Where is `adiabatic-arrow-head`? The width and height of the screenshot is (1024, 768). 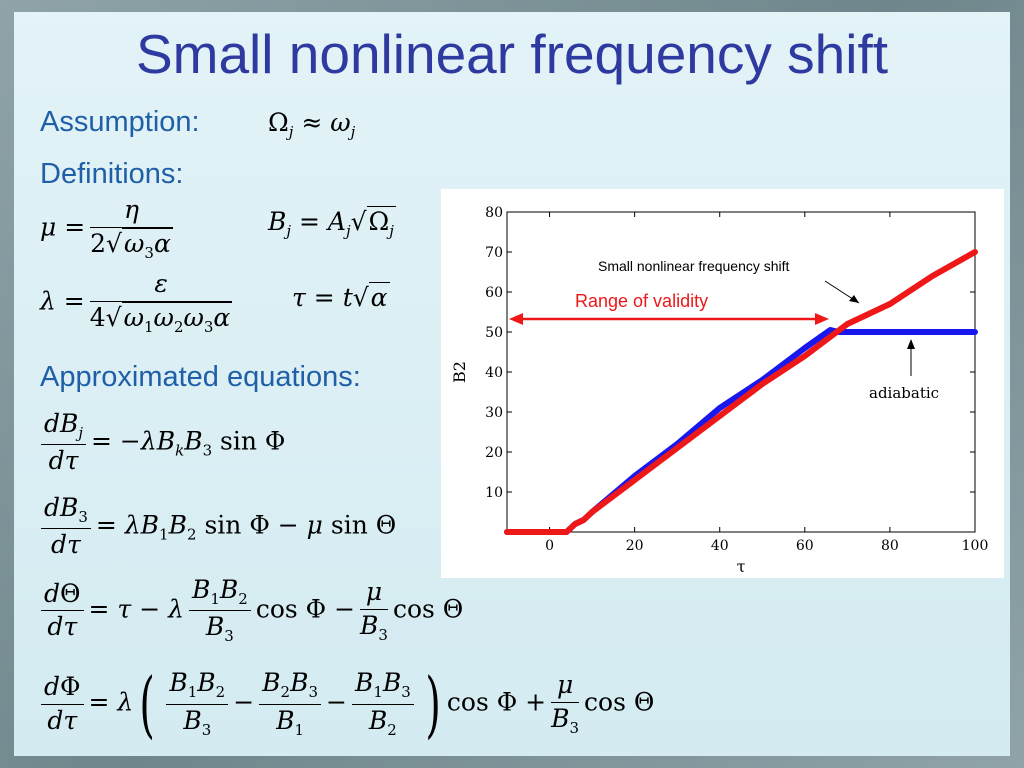
adiabatic-arrow-head is located at coordinates (911, 344).